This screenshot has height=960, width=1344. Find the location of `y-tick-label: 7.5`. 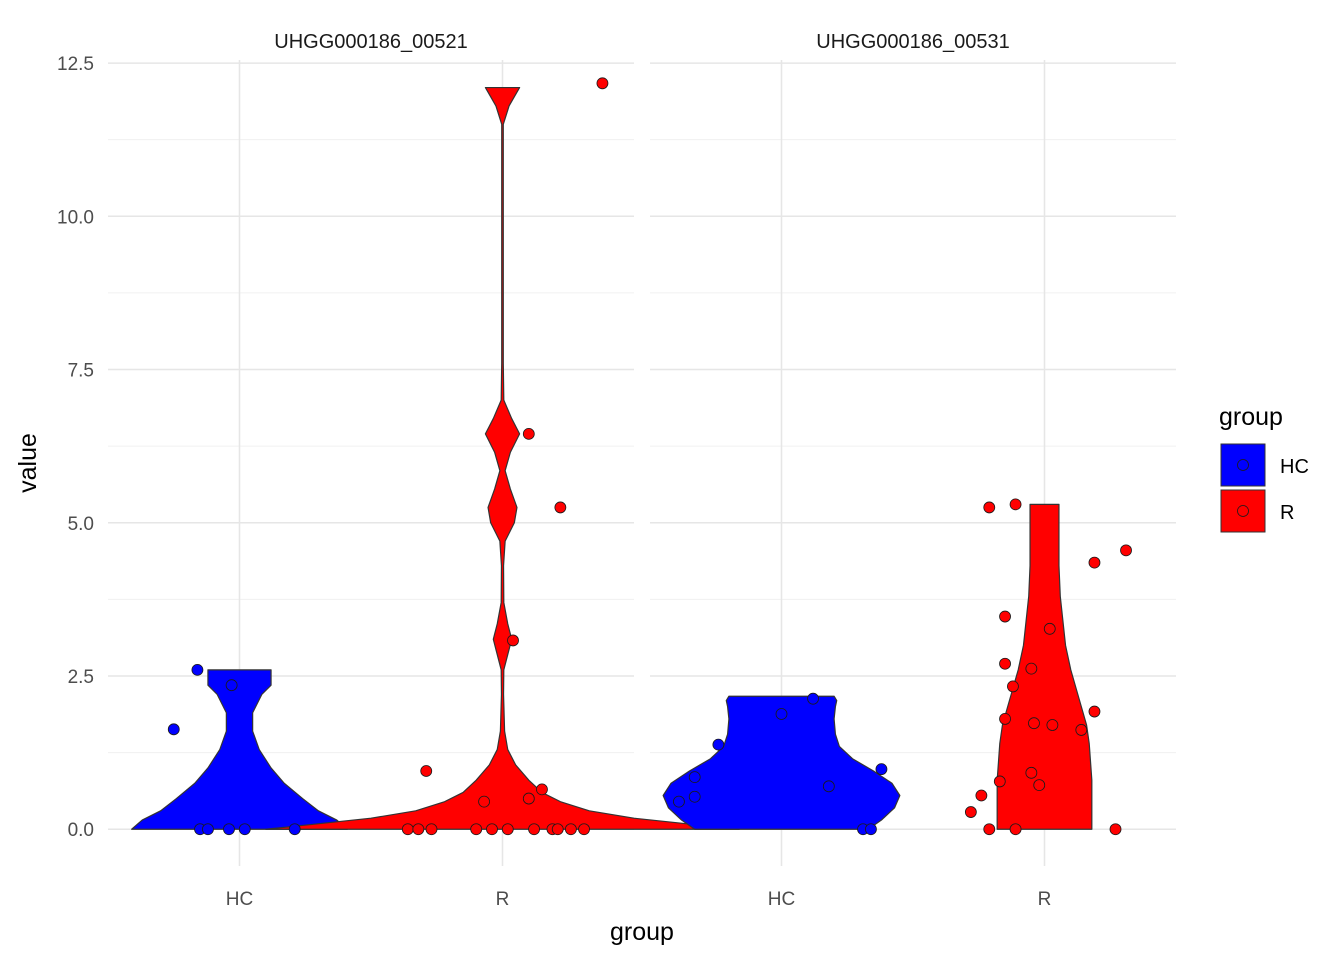

y-tick-label: 7.5 is located at coordinates (81, 371).